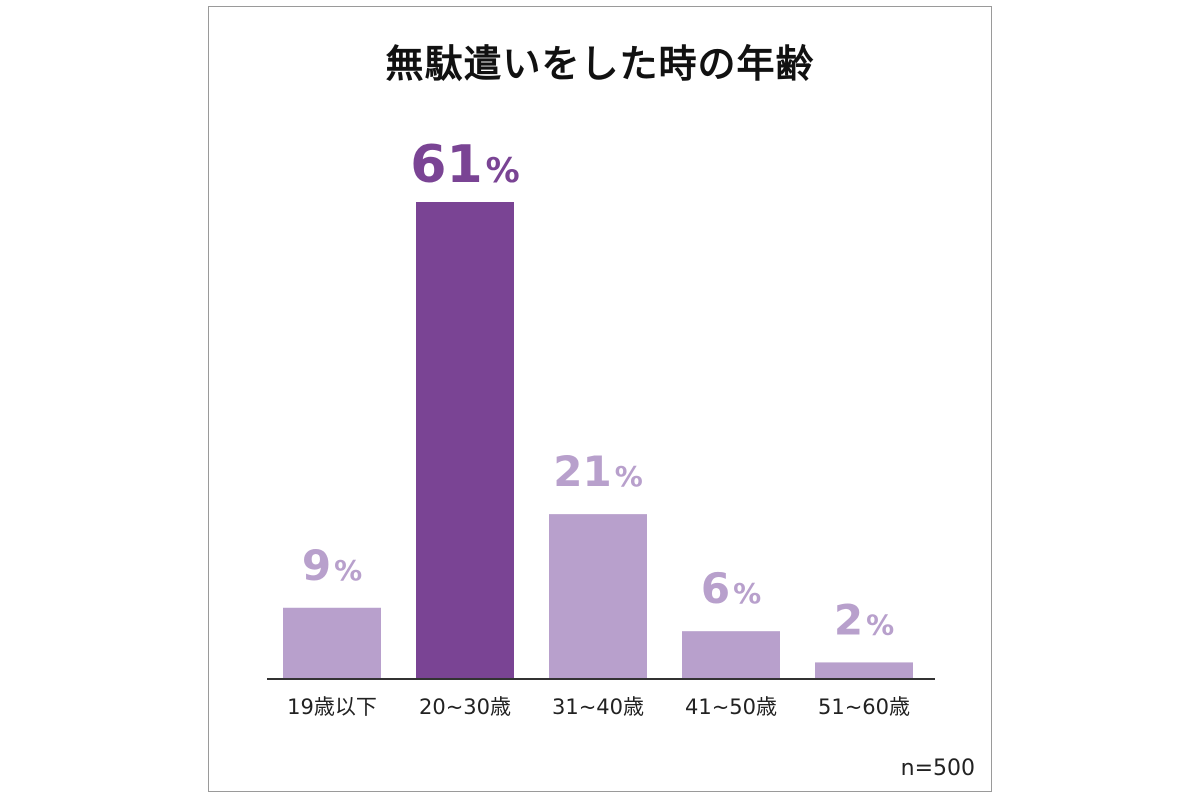 This screenshot has height=800, width=1200. I want to click on category-labels-group: 19歳以下 20~30歳 31~40歳 41~50歳 51~60歳, so click(598, 707).